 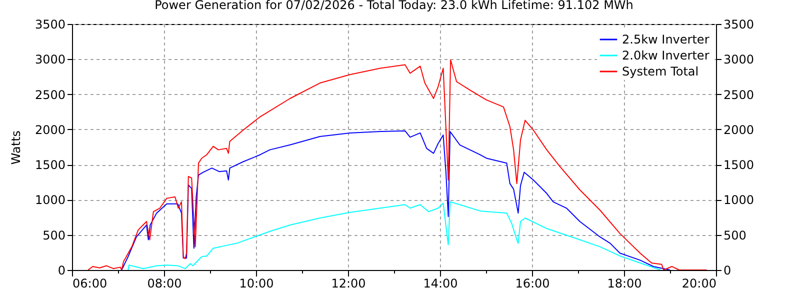 I want to click on legend-label: 2.5kw Inverter, so click(x=666, y=39).